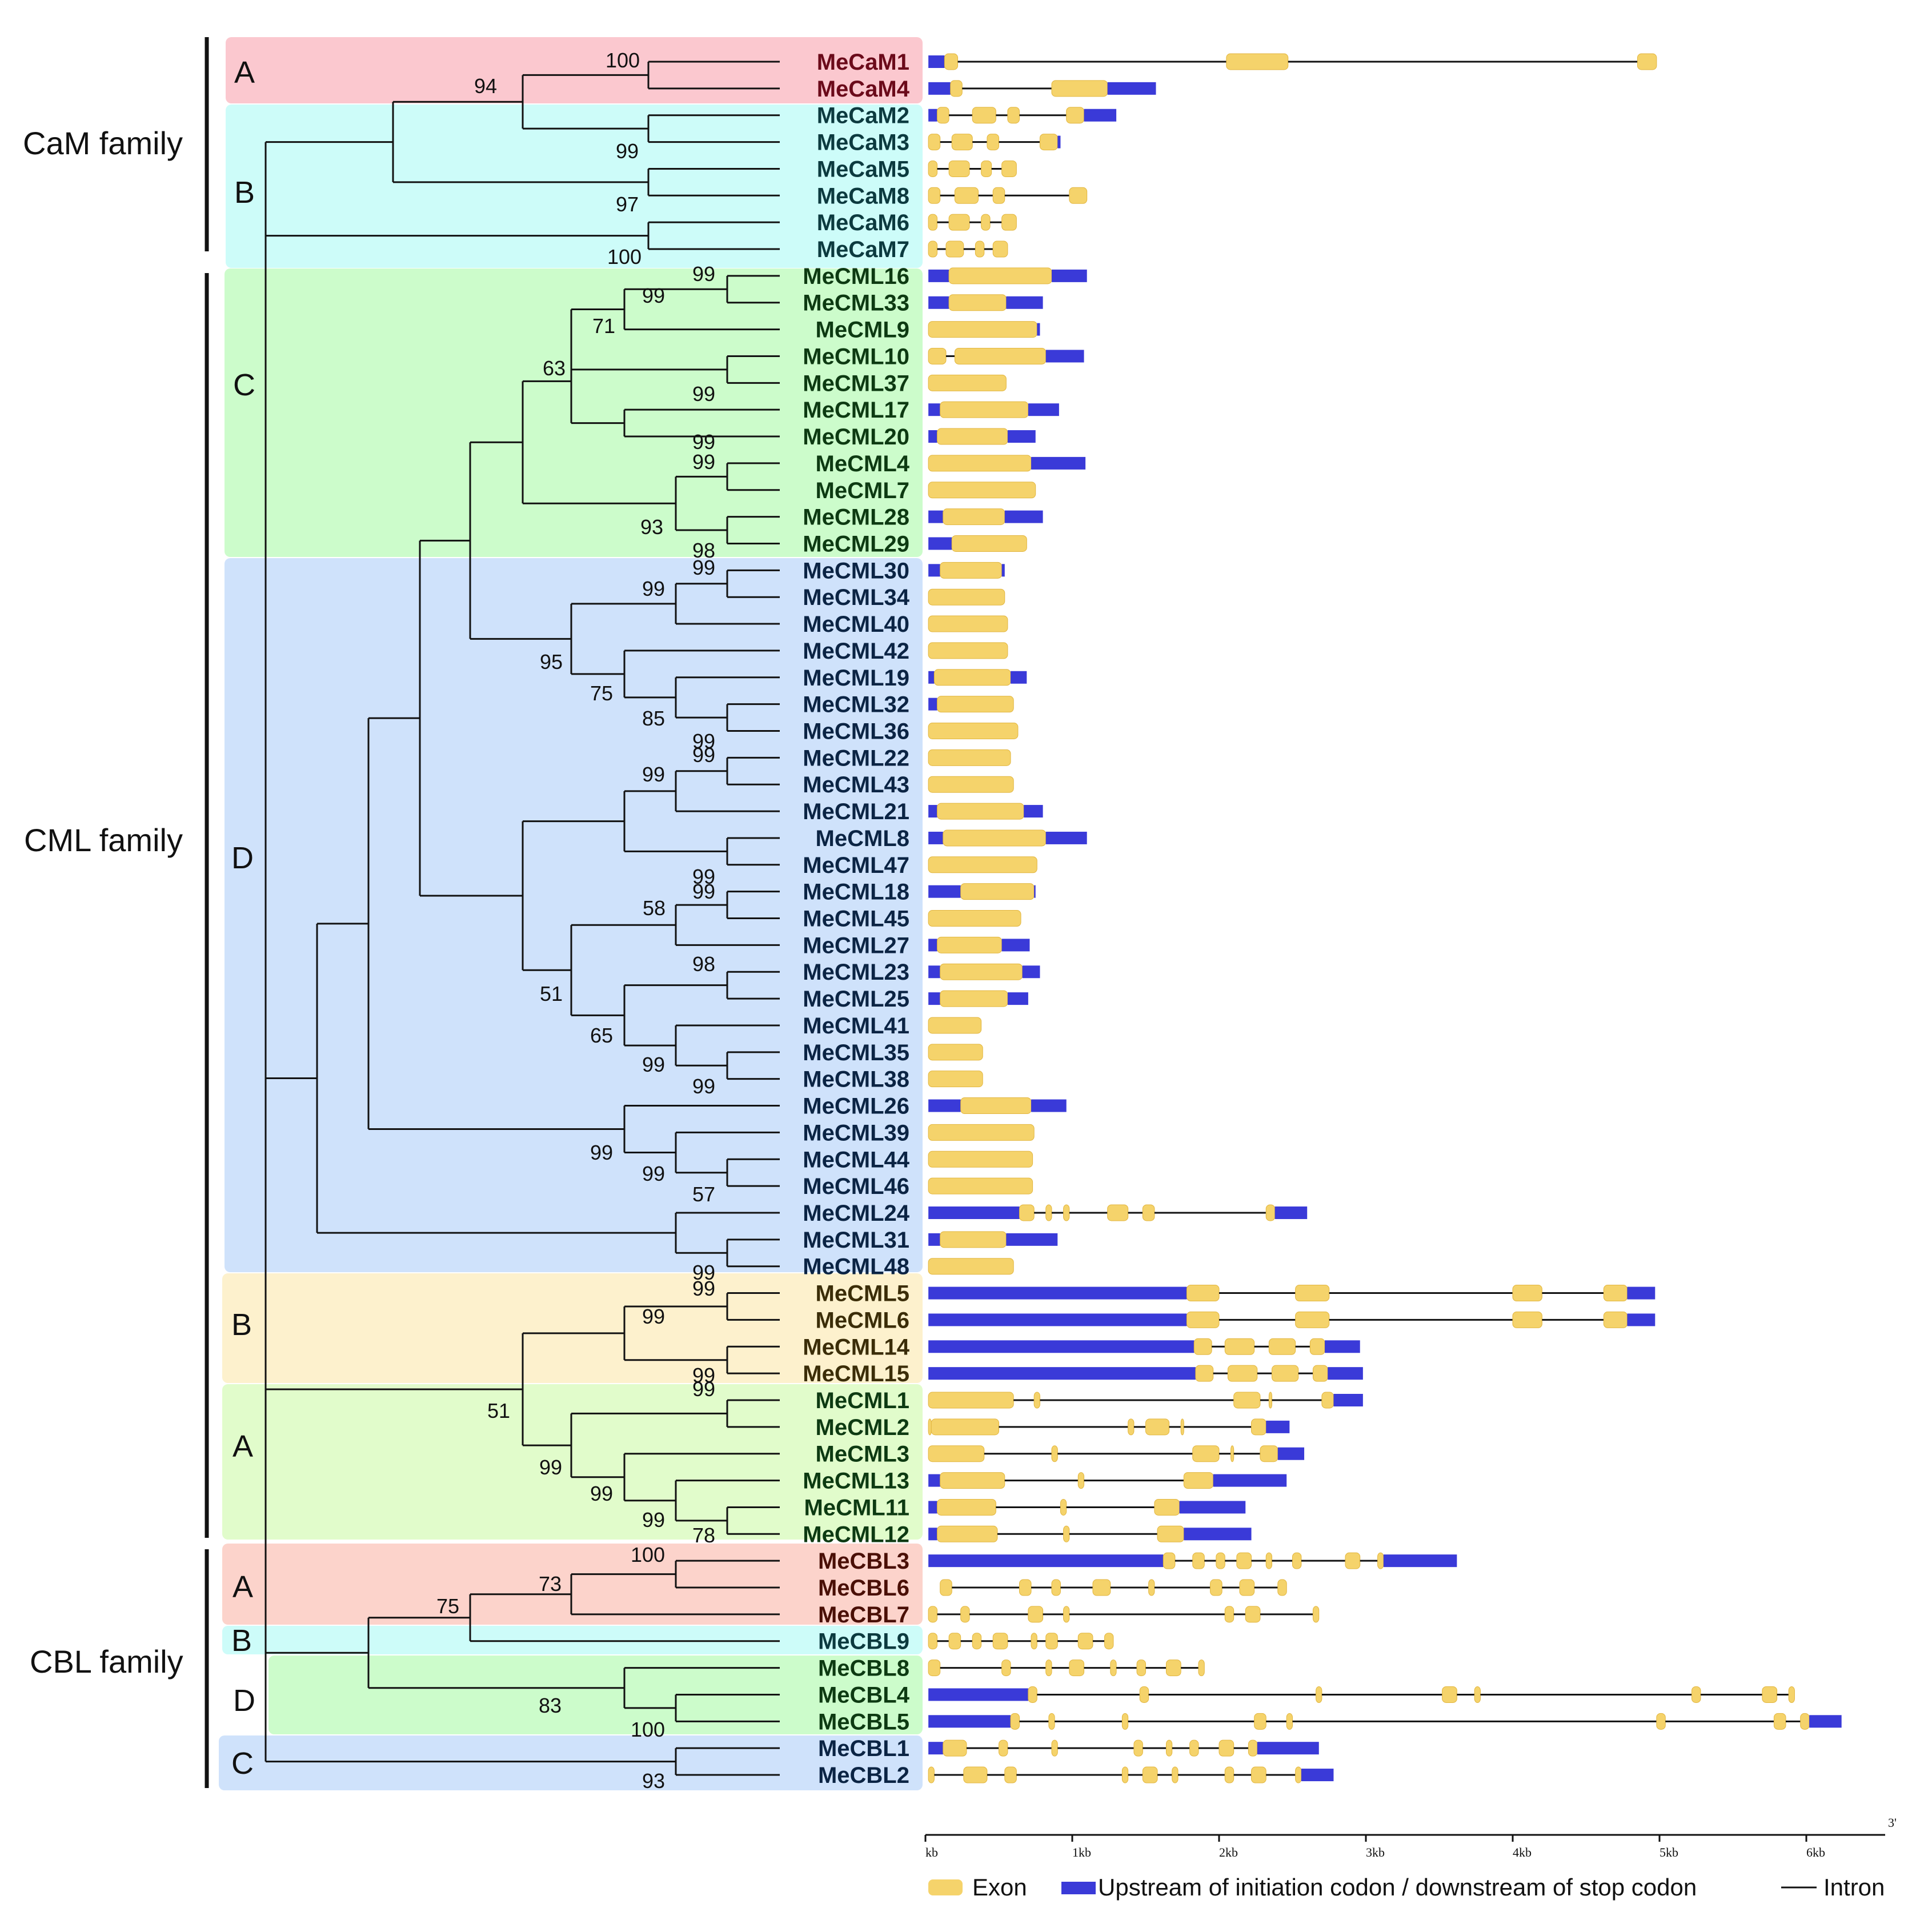  What do you see at coordinates (106, 1662) in the screenshot?
I see `family-label-cbl: CBL family` at bounding box center [106, 1662].